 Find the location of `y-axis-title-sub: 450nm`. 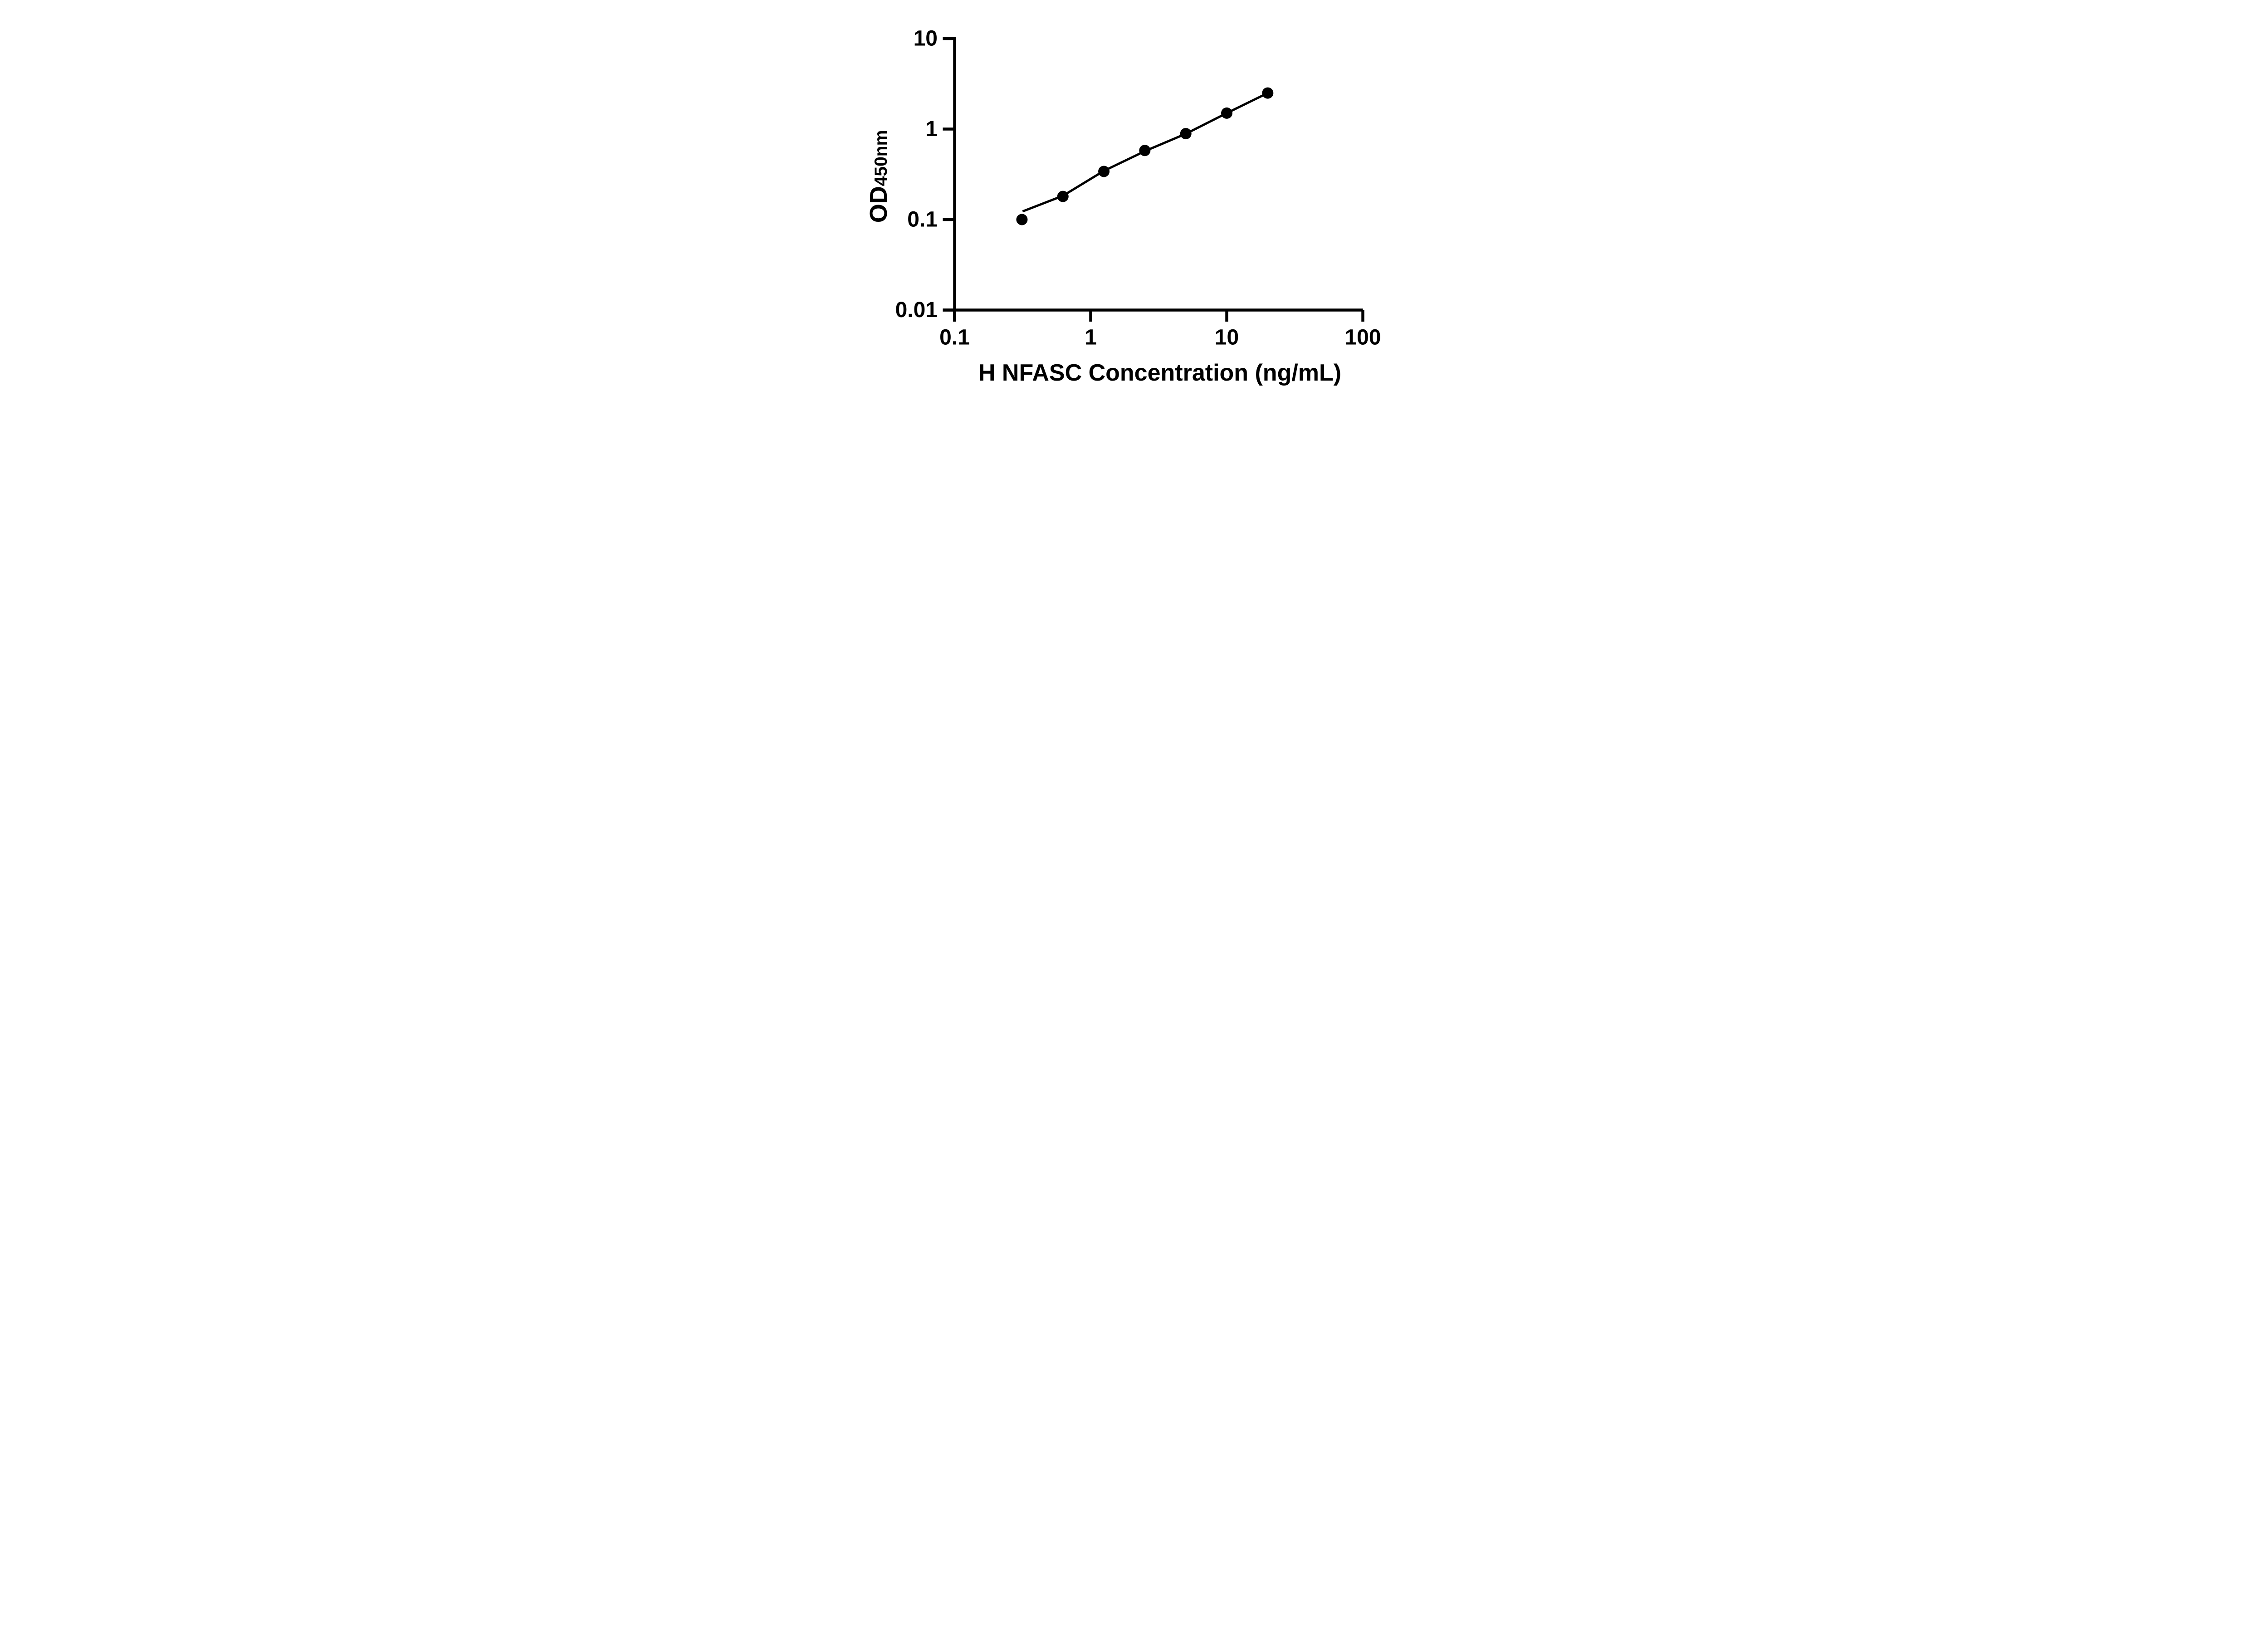

y-axis-title-sub: 450nm is located at coordinates (881, 158).